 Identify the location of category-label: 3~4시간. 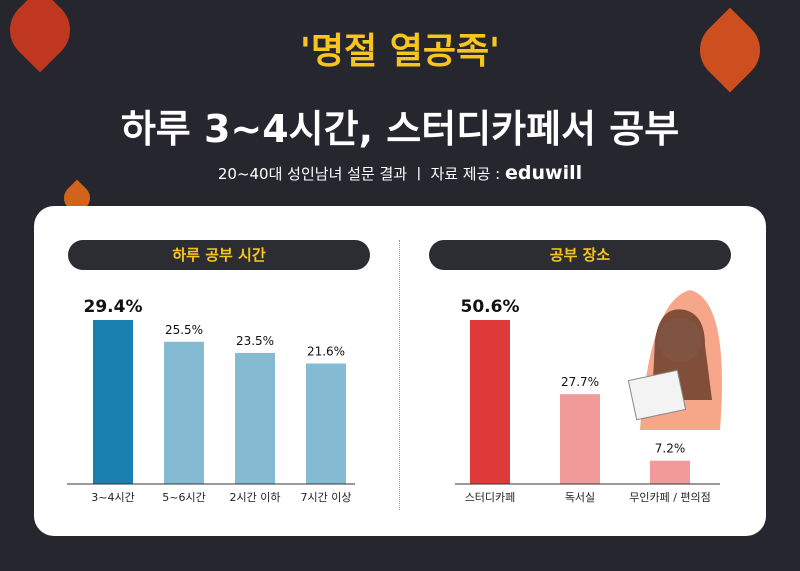
(112, 497).